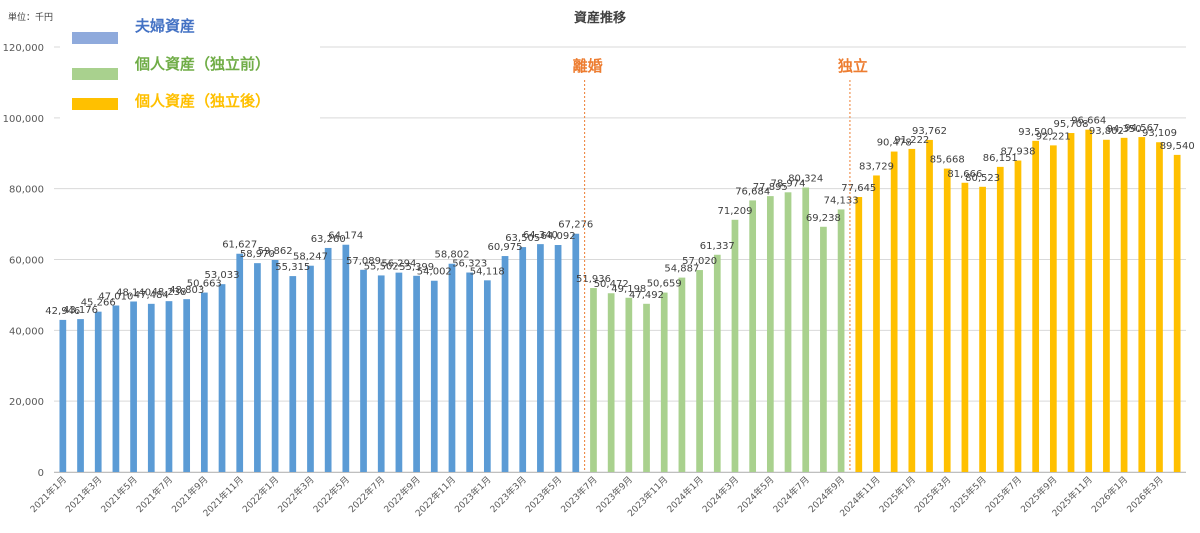  Describe the element at coordinates (23, 48) in the screenshot. I see `y-tick-label: 120,000` at that location.